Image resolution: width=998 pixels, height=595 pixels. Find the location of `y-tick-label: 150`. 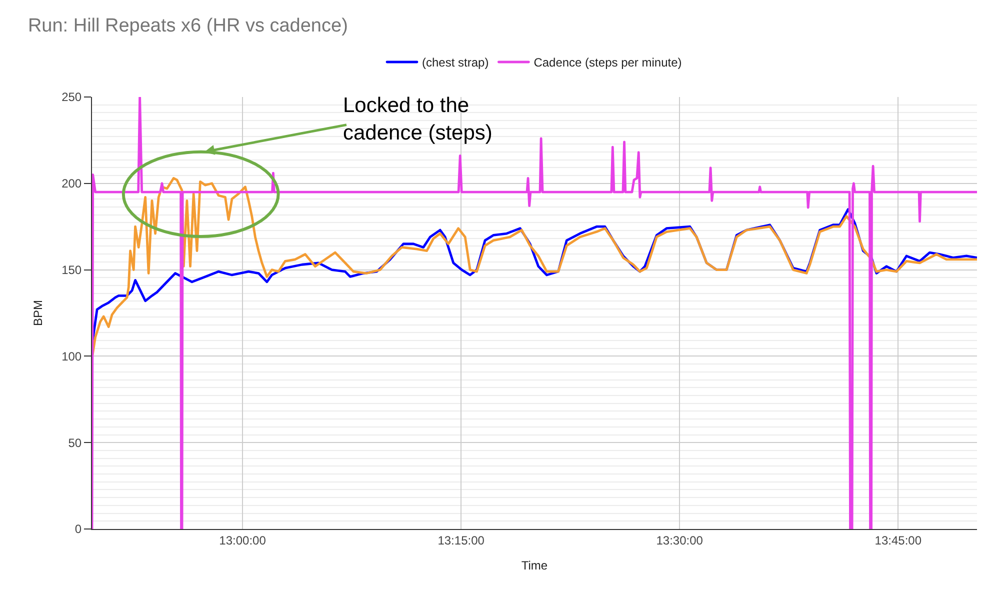

y-tick-label: 150 is located at coordinates (72, 270).